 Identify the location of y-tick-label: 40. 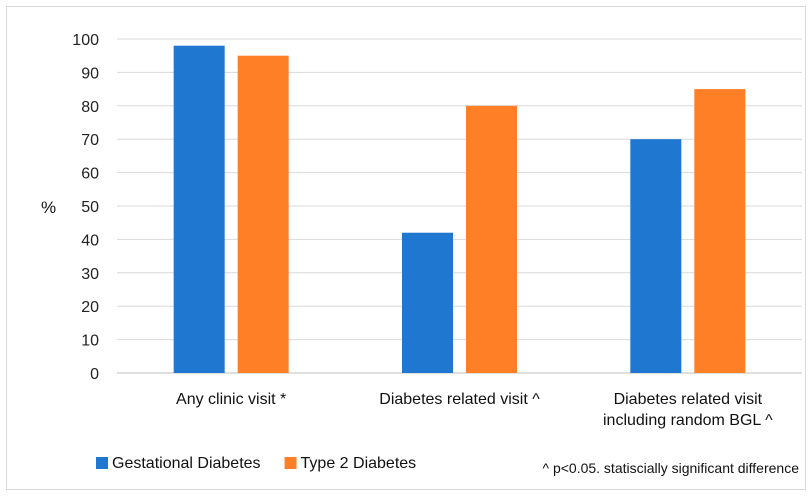
(90, 240).